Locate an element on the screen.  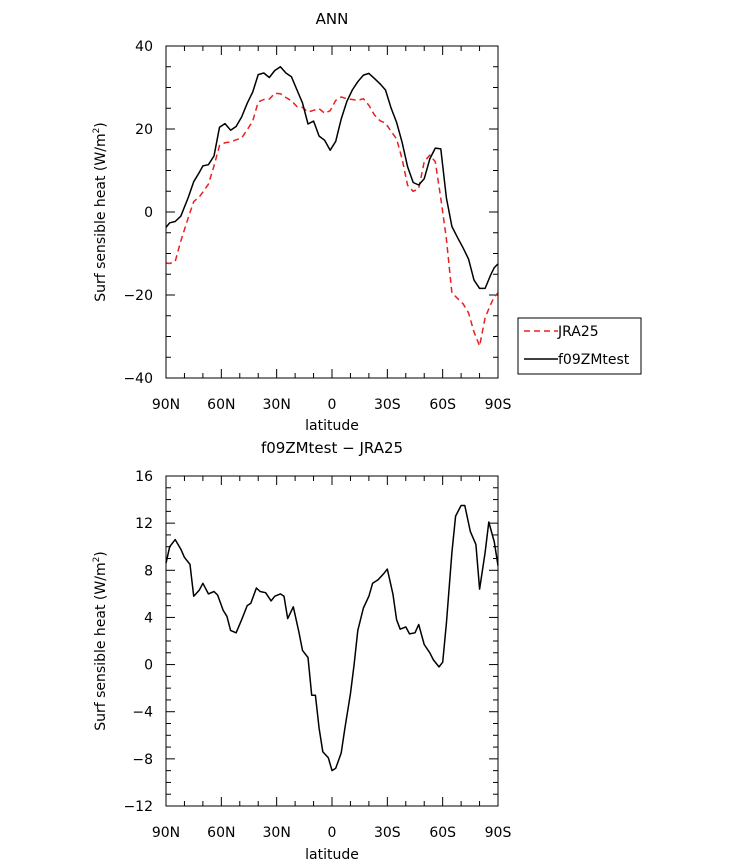
y-axis-label-bottom: Surf sensible heat (W/m2) is located at coordinates (100, 641).